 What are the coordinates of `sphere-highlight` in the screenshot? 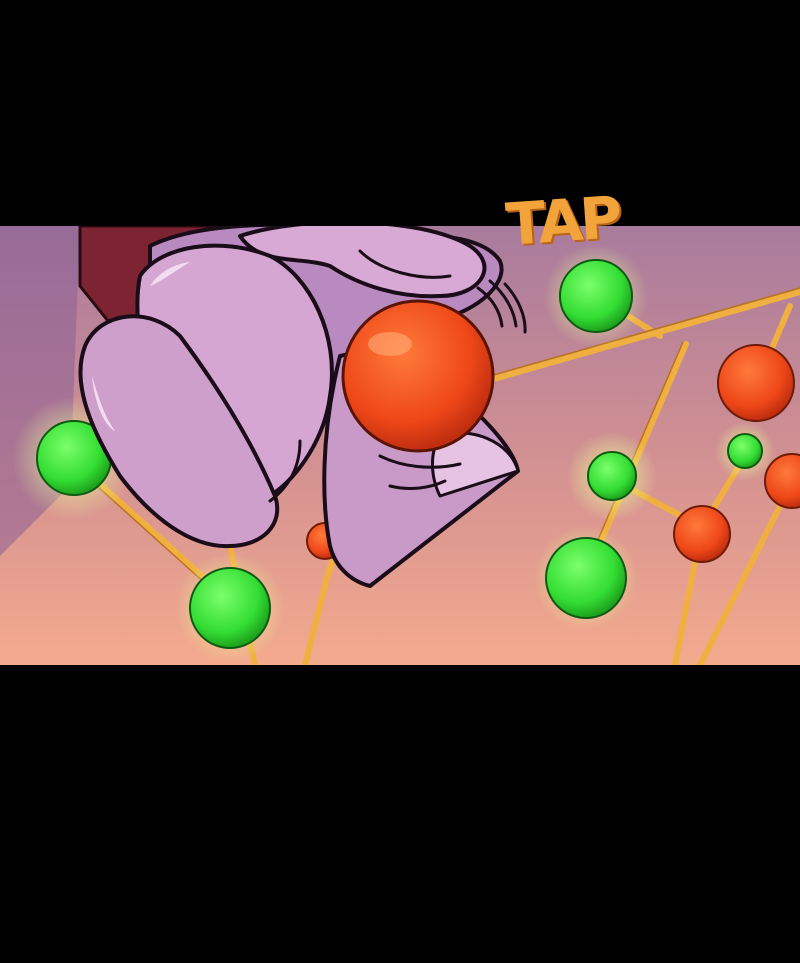 It's located at (390, 344).